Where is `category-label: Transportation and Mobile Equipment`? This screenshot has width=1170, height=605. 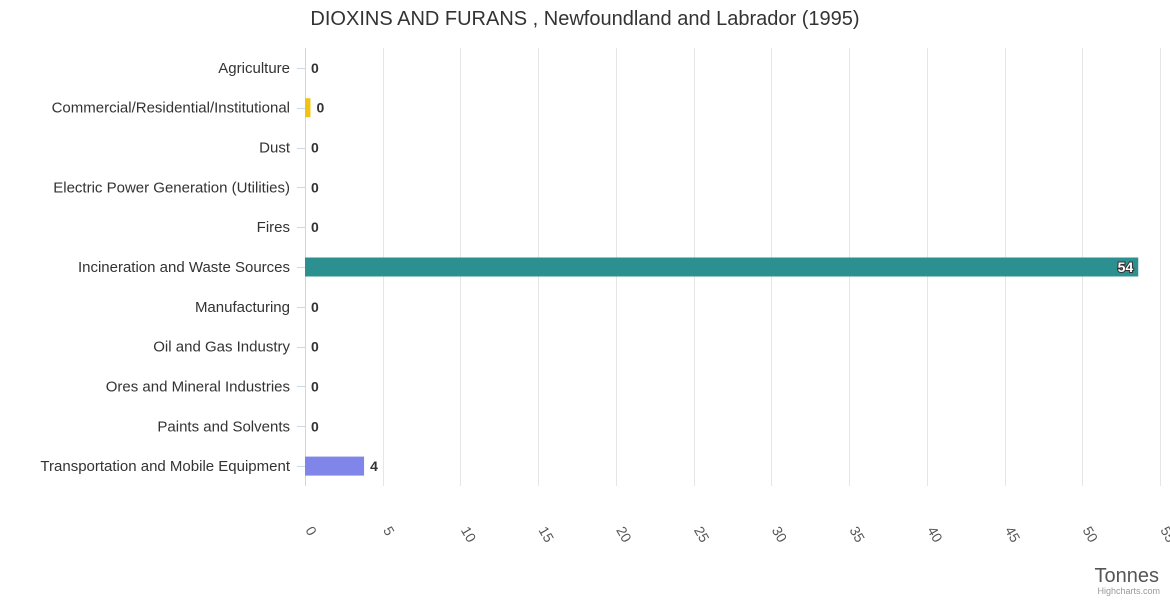
category-label: Transportation and Mobile Equipment is located at coordinates (165, 466).